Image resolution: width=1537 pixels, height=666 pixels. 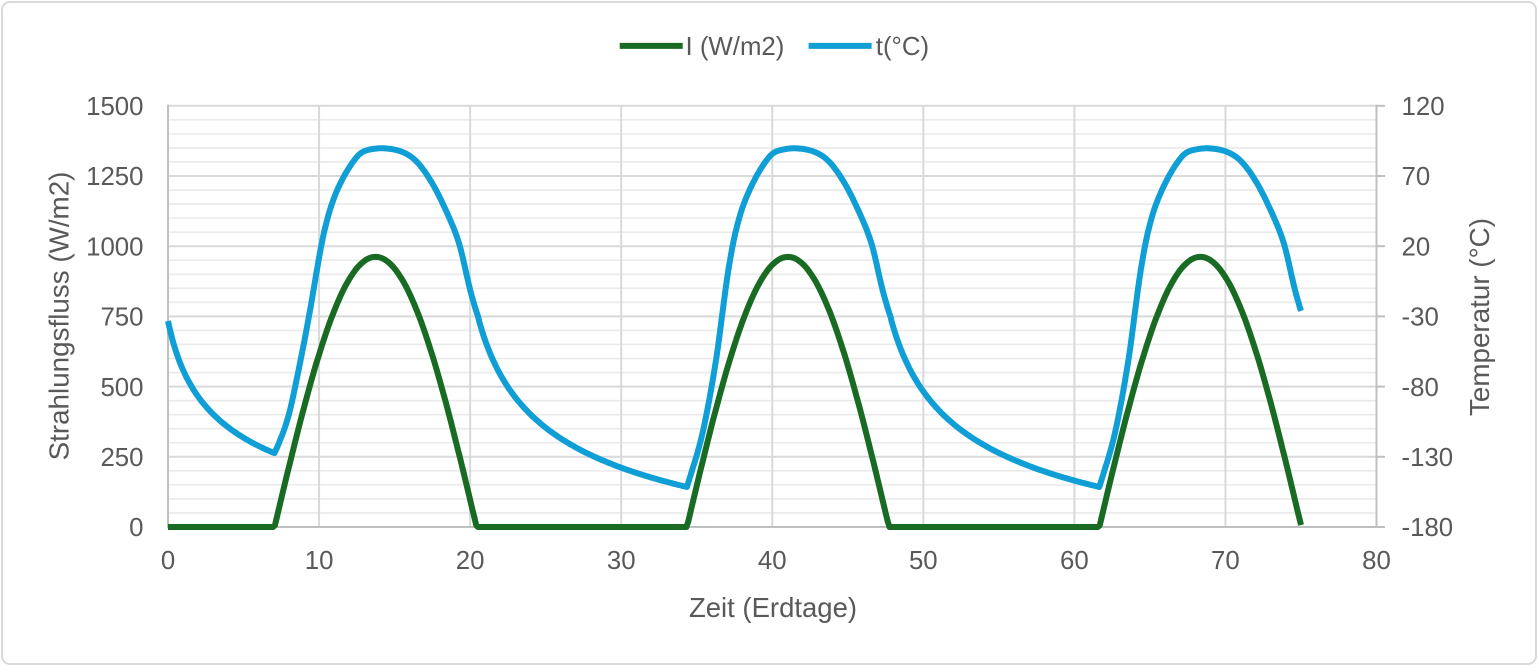 What do you see at coordinates (1376, 561) in the screenshot?
I see `svg-text: 80` at bounding box center [1376, 561].